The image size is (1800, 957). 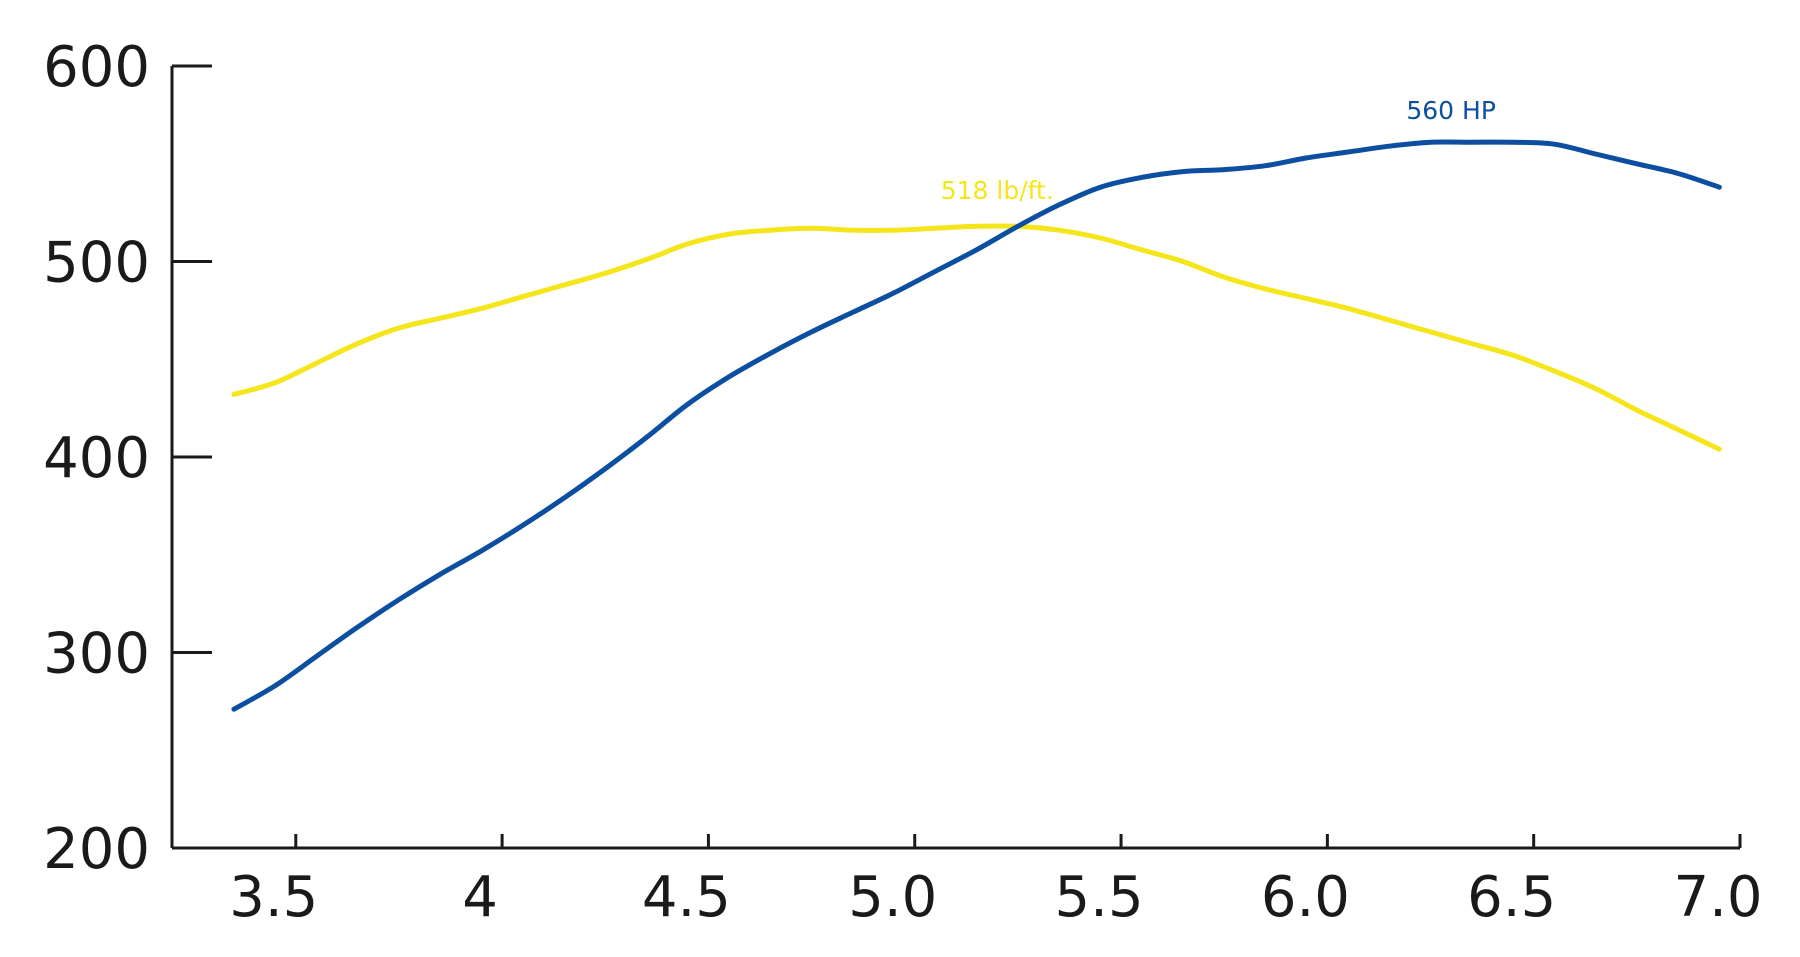 What do you see at coordinates (1305, 897) in the screenshot?
I see `x-tick-label: 6.0` at bounding box center [1305, 897].